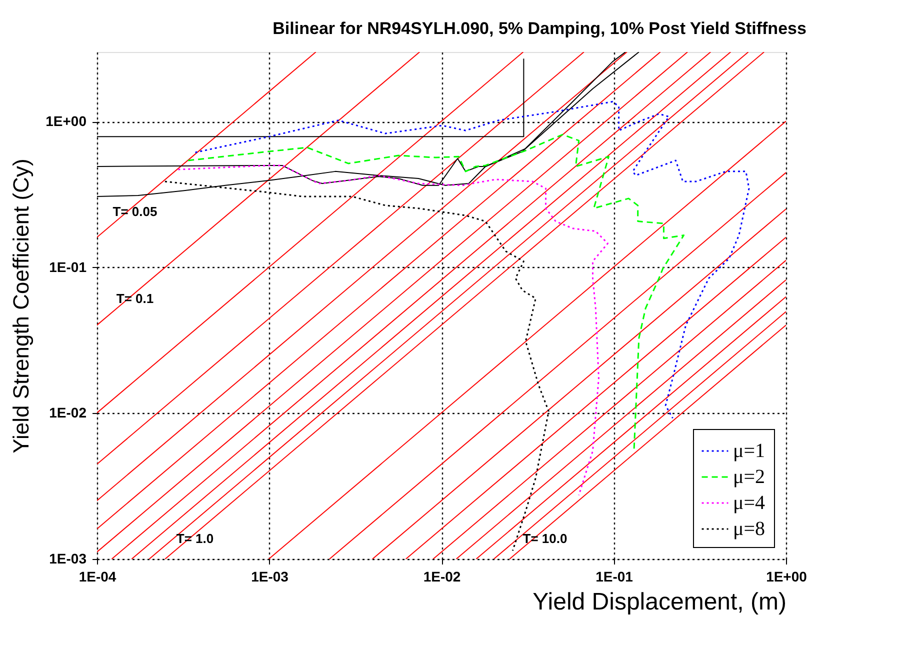 The height and width of the screenshot is (656, 923). Describe the element at coordinates (135, 211) in the screenshot. I see `annotation: T= 0.05` at that location.